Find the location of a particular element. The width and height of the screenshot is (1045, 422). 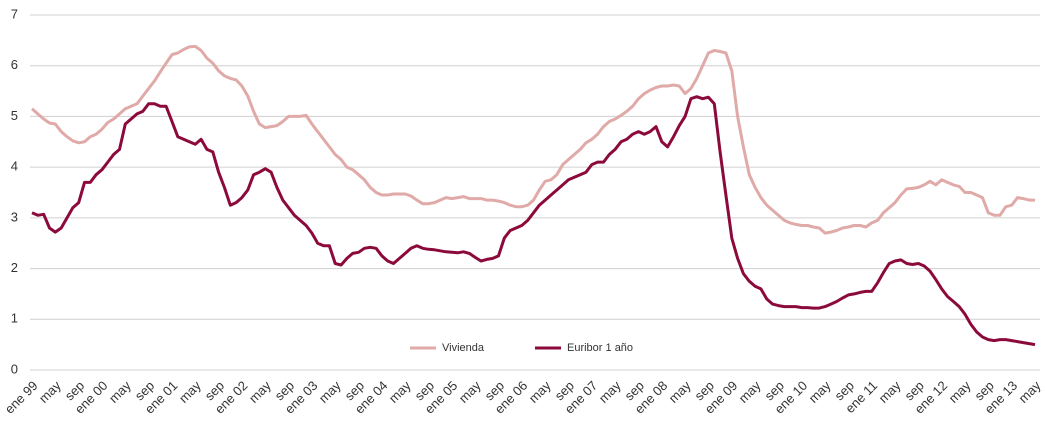

x-tick-label: ene 99 is located at coordinates (21, 397).